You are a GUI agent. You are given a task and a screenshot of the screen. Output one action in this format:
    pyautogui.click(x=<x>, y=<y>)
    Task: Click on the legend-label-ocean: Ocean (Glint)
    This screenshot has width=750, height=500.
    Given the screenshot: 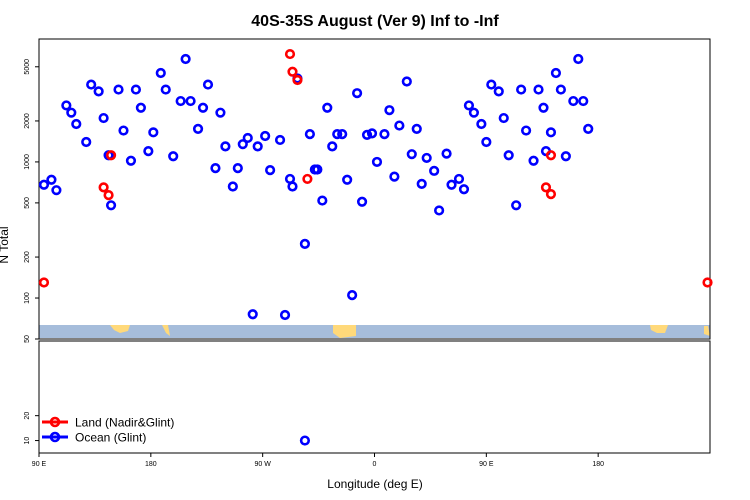 What is the action you would take?
    pyautogui.click(x=110, y=438)
    